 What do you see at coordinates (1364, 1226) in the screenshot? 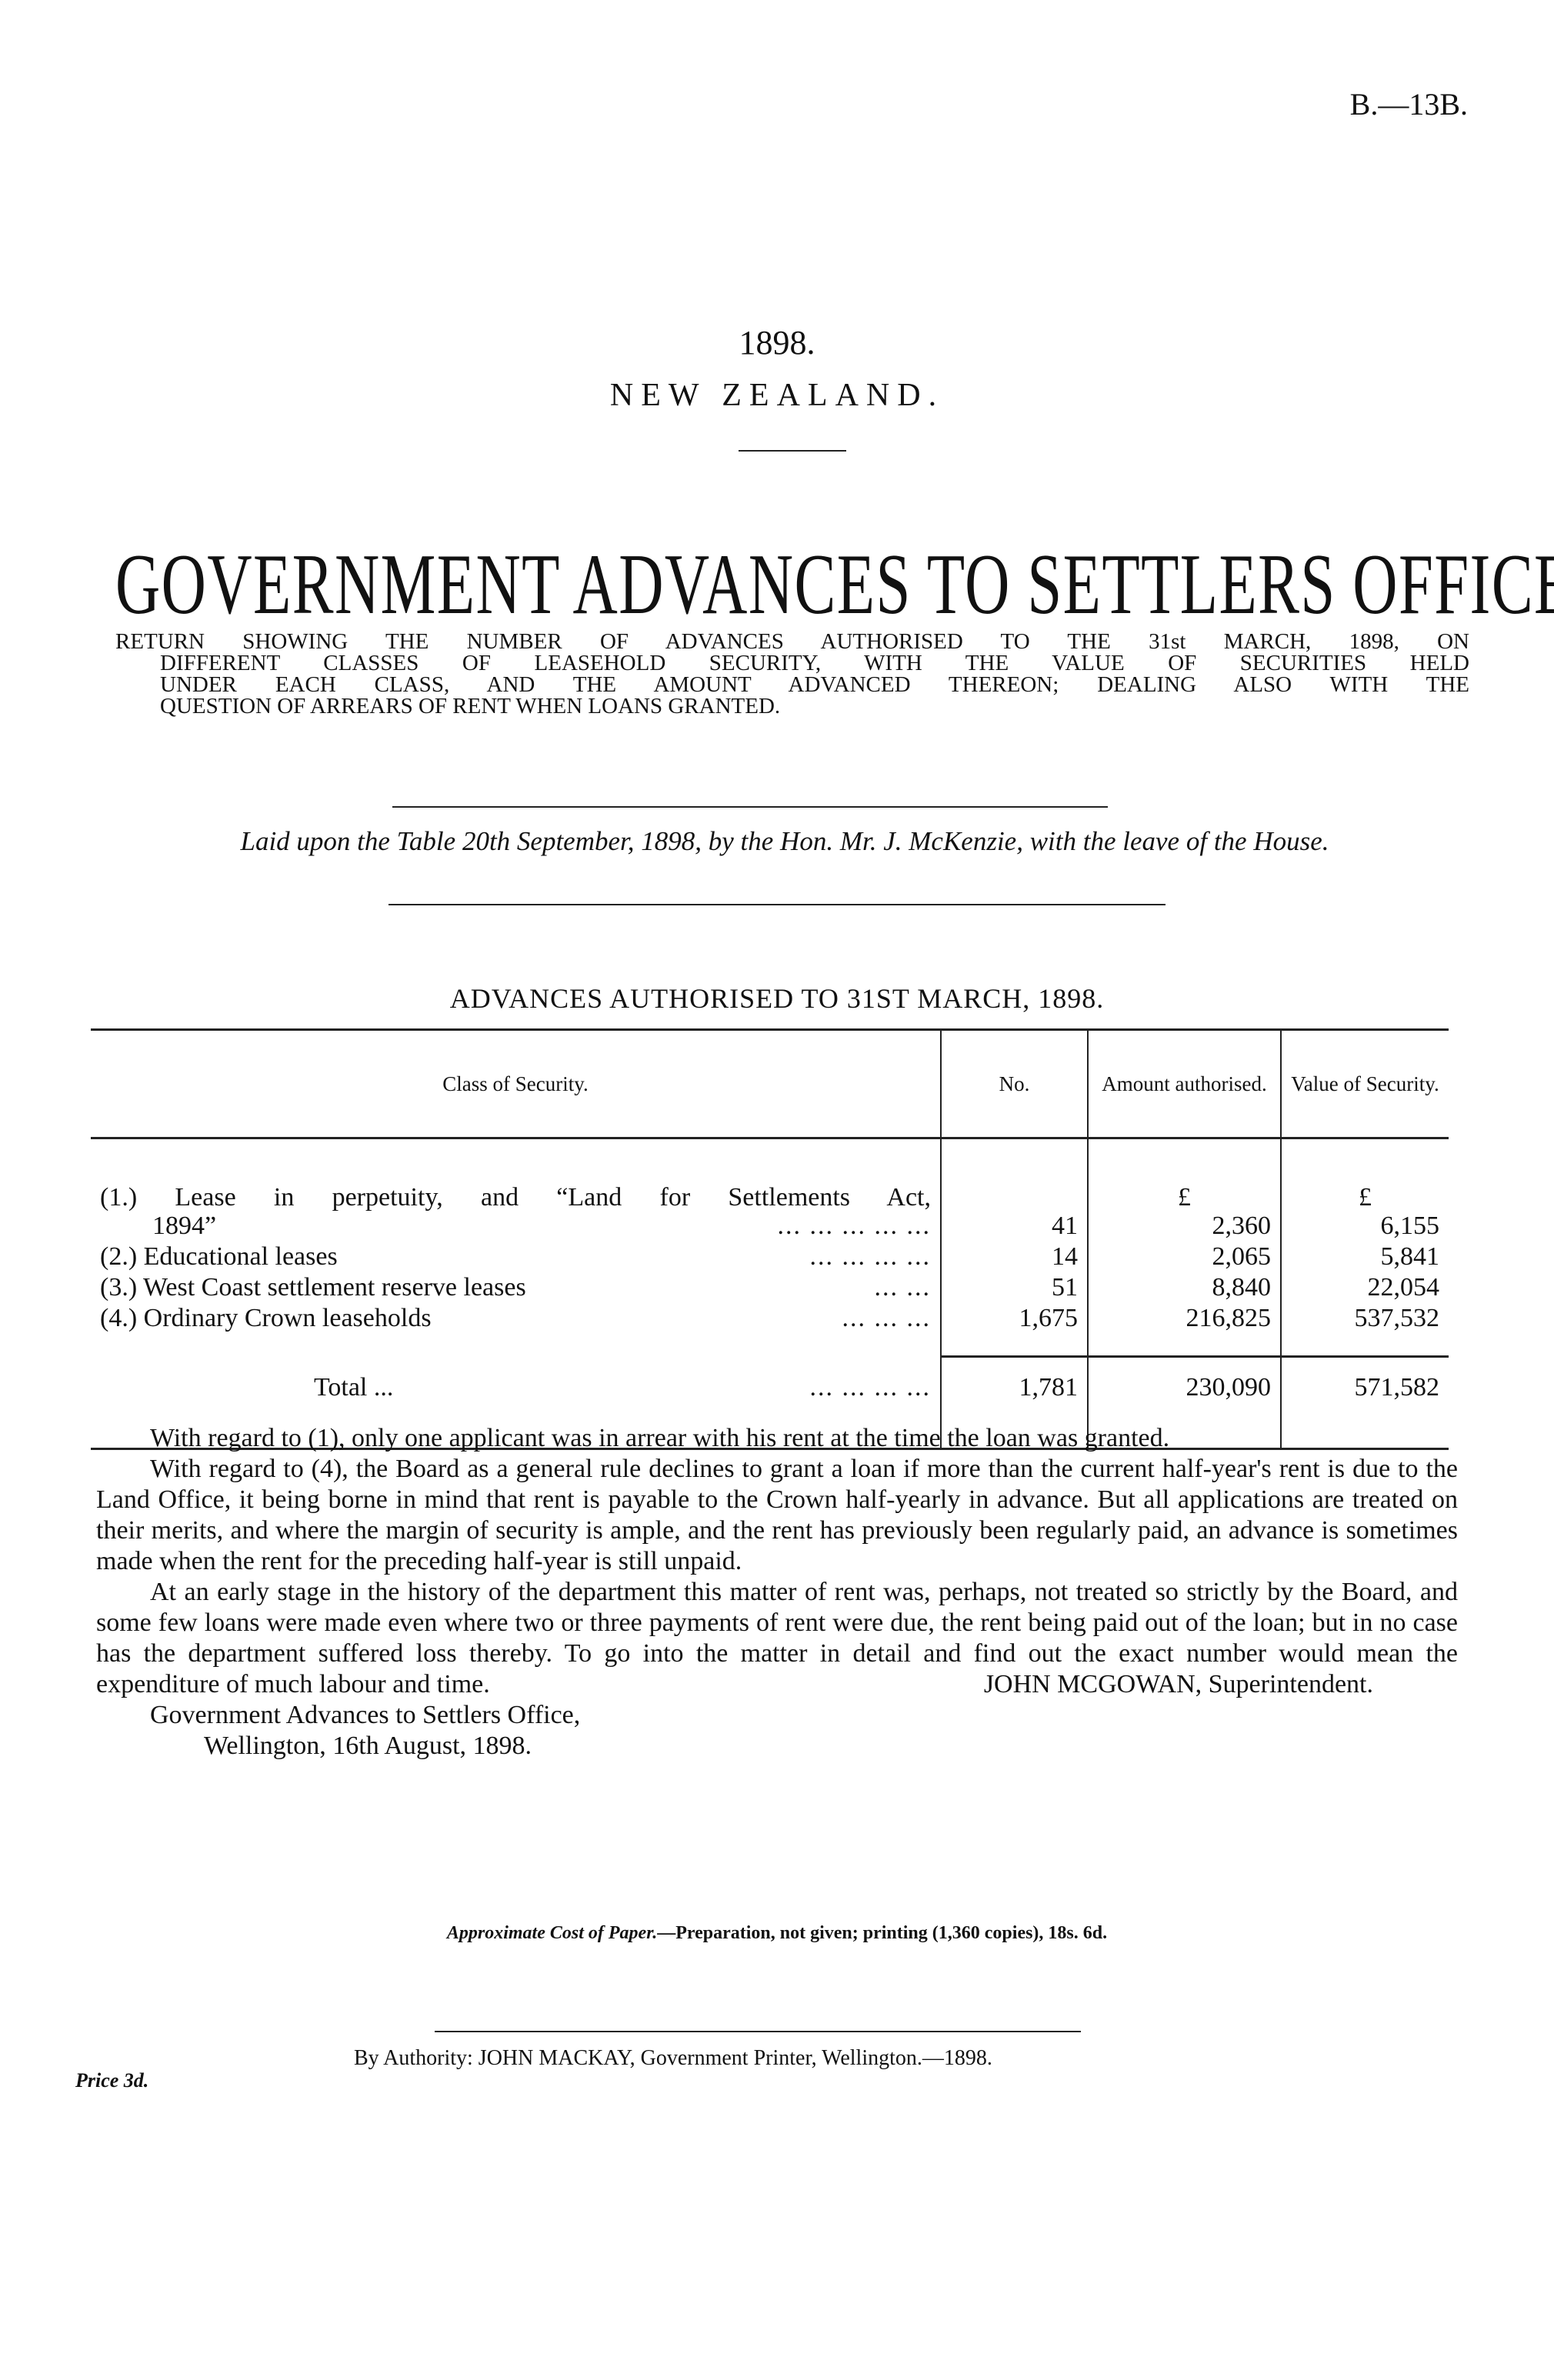
I see `cell-value: 6,155` at bounding box center [1364, 1226].